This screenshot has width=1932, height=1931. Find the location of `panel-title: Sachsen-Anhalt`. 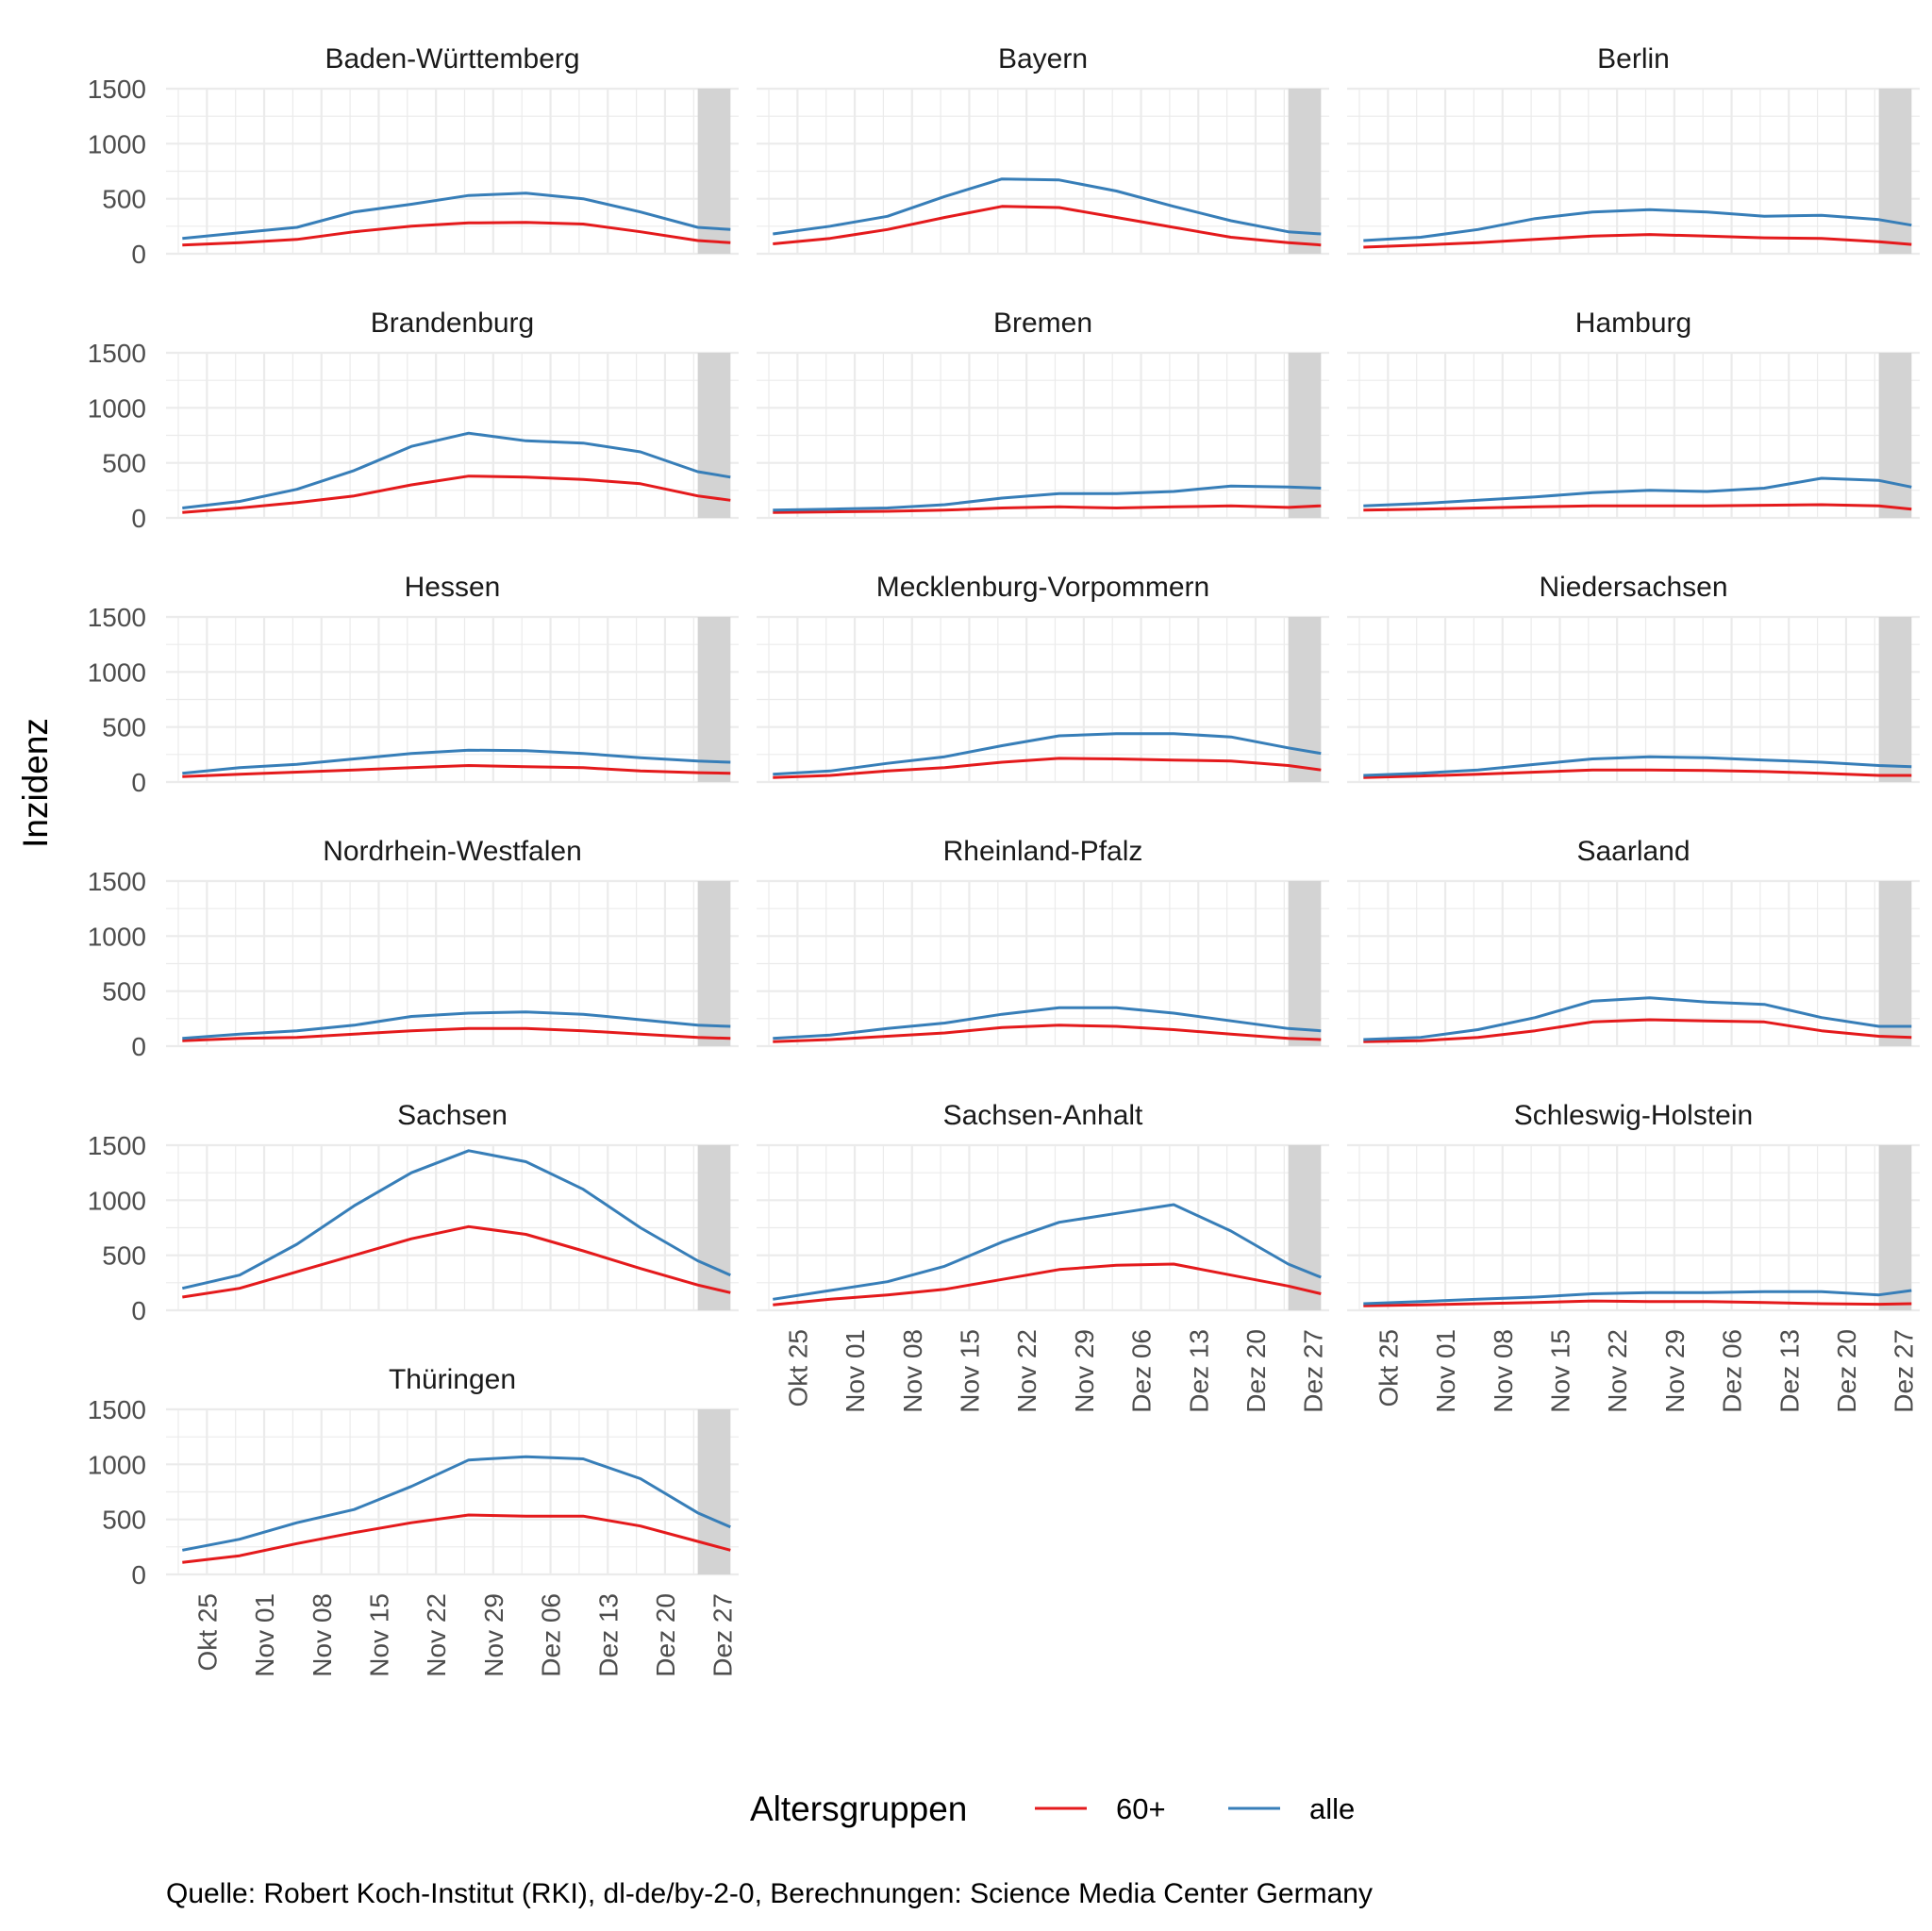

panel-title: Sachsen-Anhalt is located at coordinates (1043, 1115).